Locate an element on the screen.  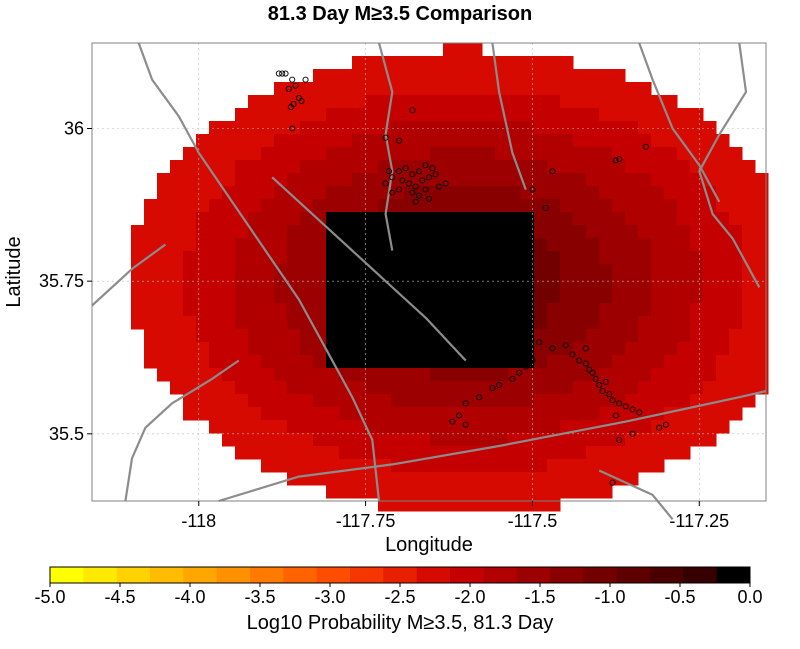
colorbar-swatch is located at coordinates (500, 575).